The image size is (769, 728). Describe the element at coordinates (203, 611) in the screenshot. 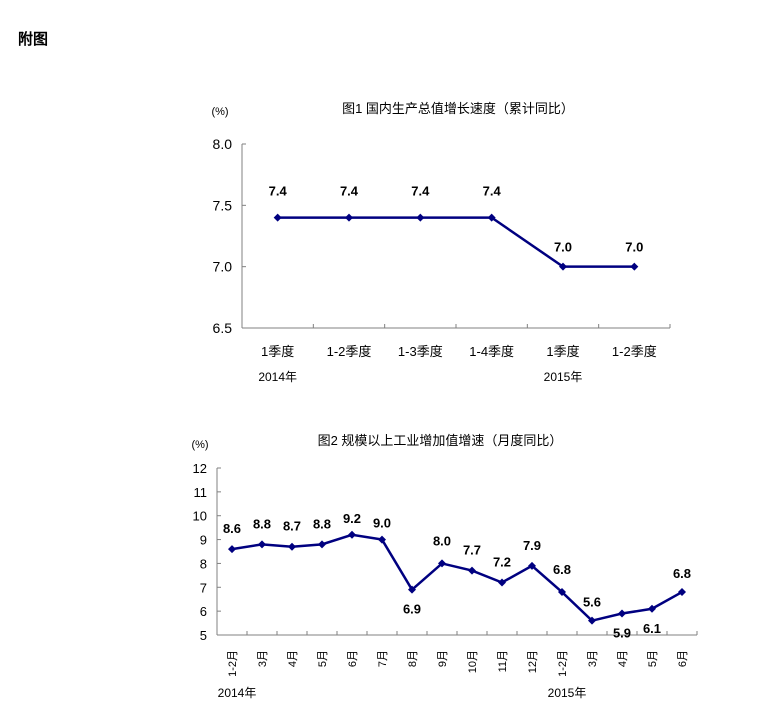

I see `y-tick-label: 6` at that location.